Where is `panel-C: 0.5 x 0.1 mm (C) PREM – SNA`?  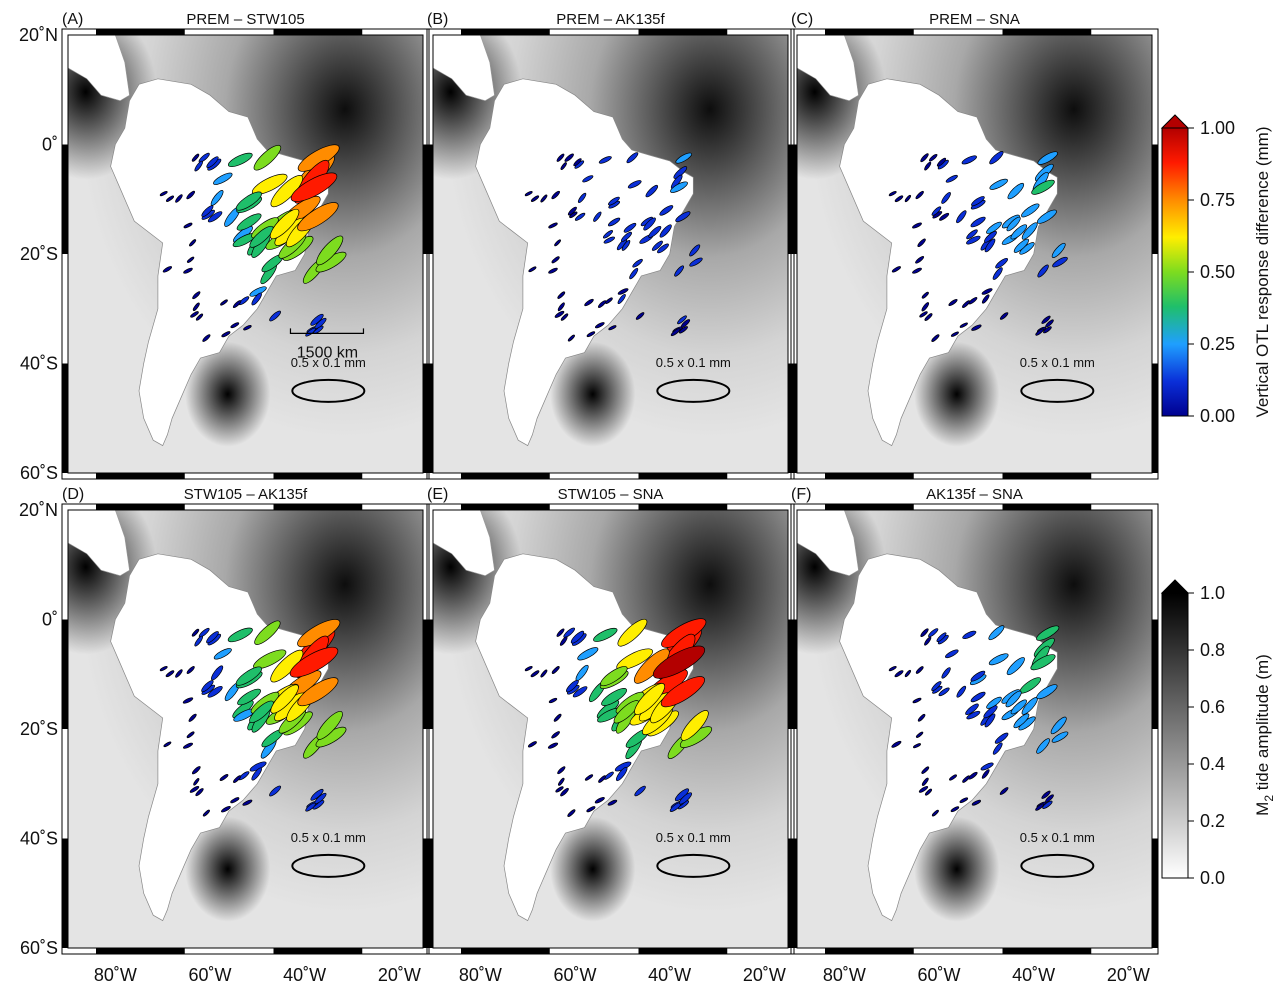 panel-C: 0.5 x 0.1 mm (C) PREM – SNA is located at coordinates (974, 245).